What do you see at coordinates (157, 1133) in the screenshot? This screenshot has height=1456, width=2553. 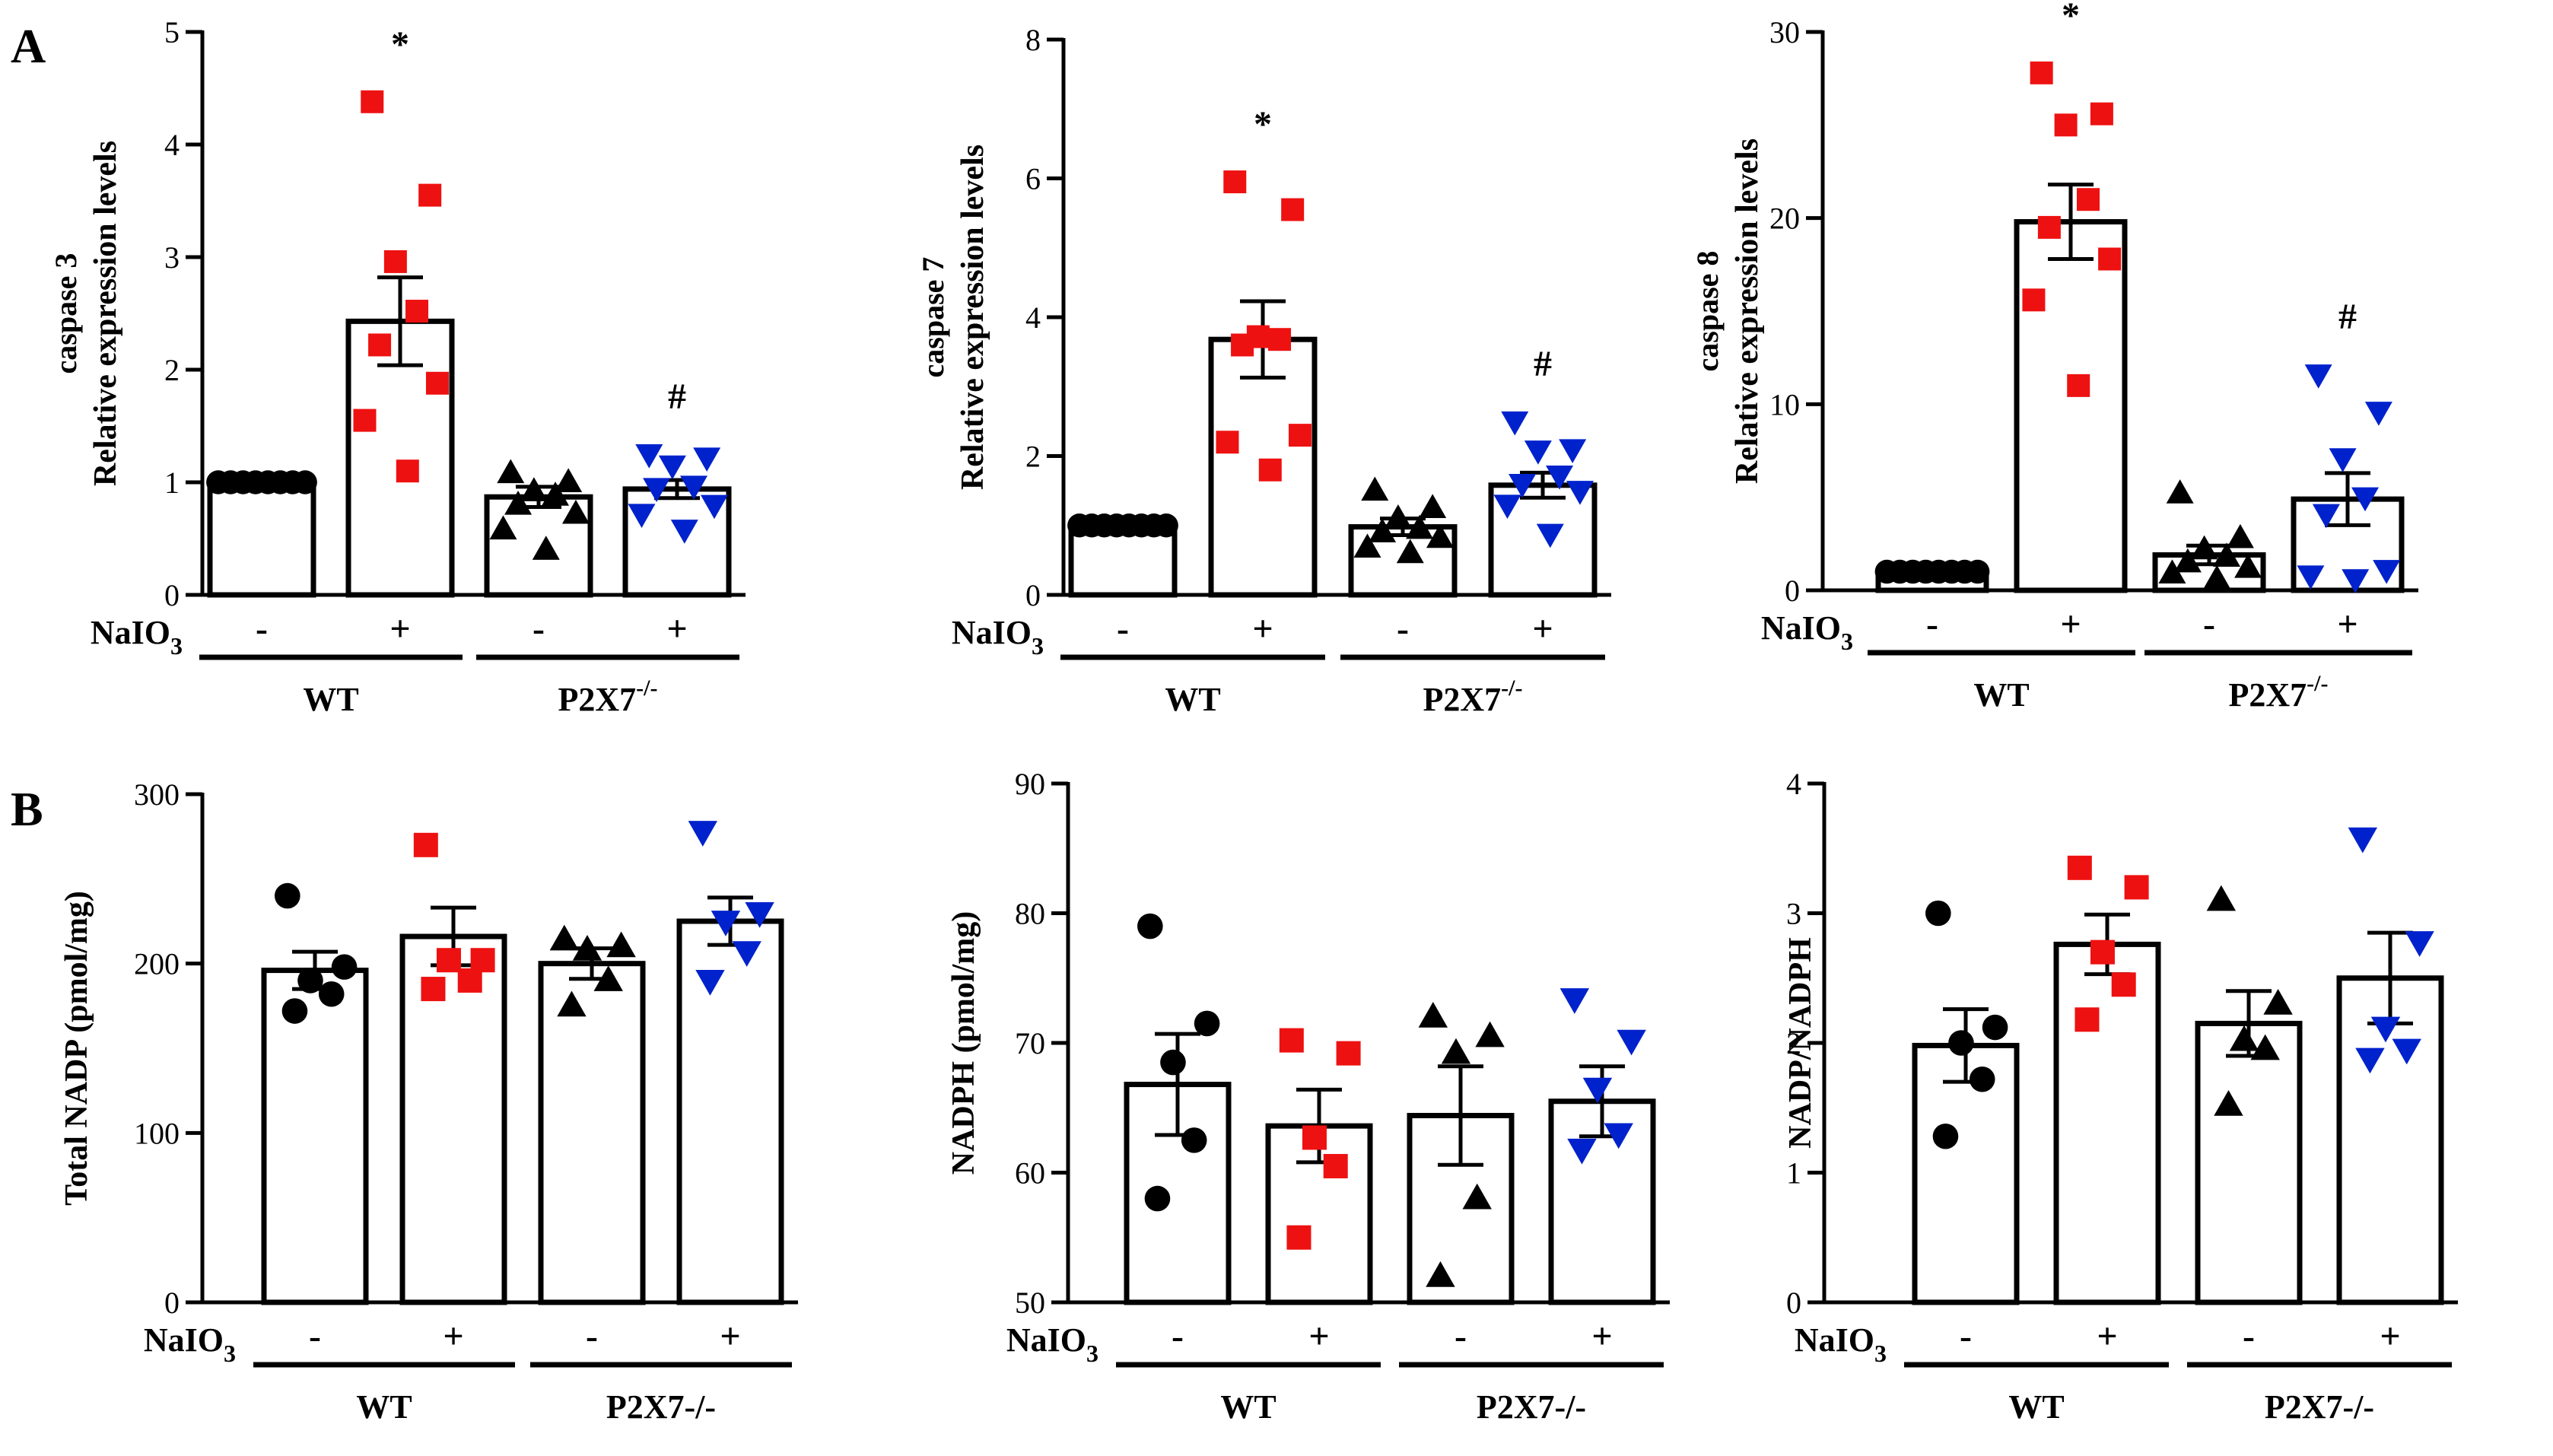 I see `y-tick-label: 100` at bounding box center [157, 1133].